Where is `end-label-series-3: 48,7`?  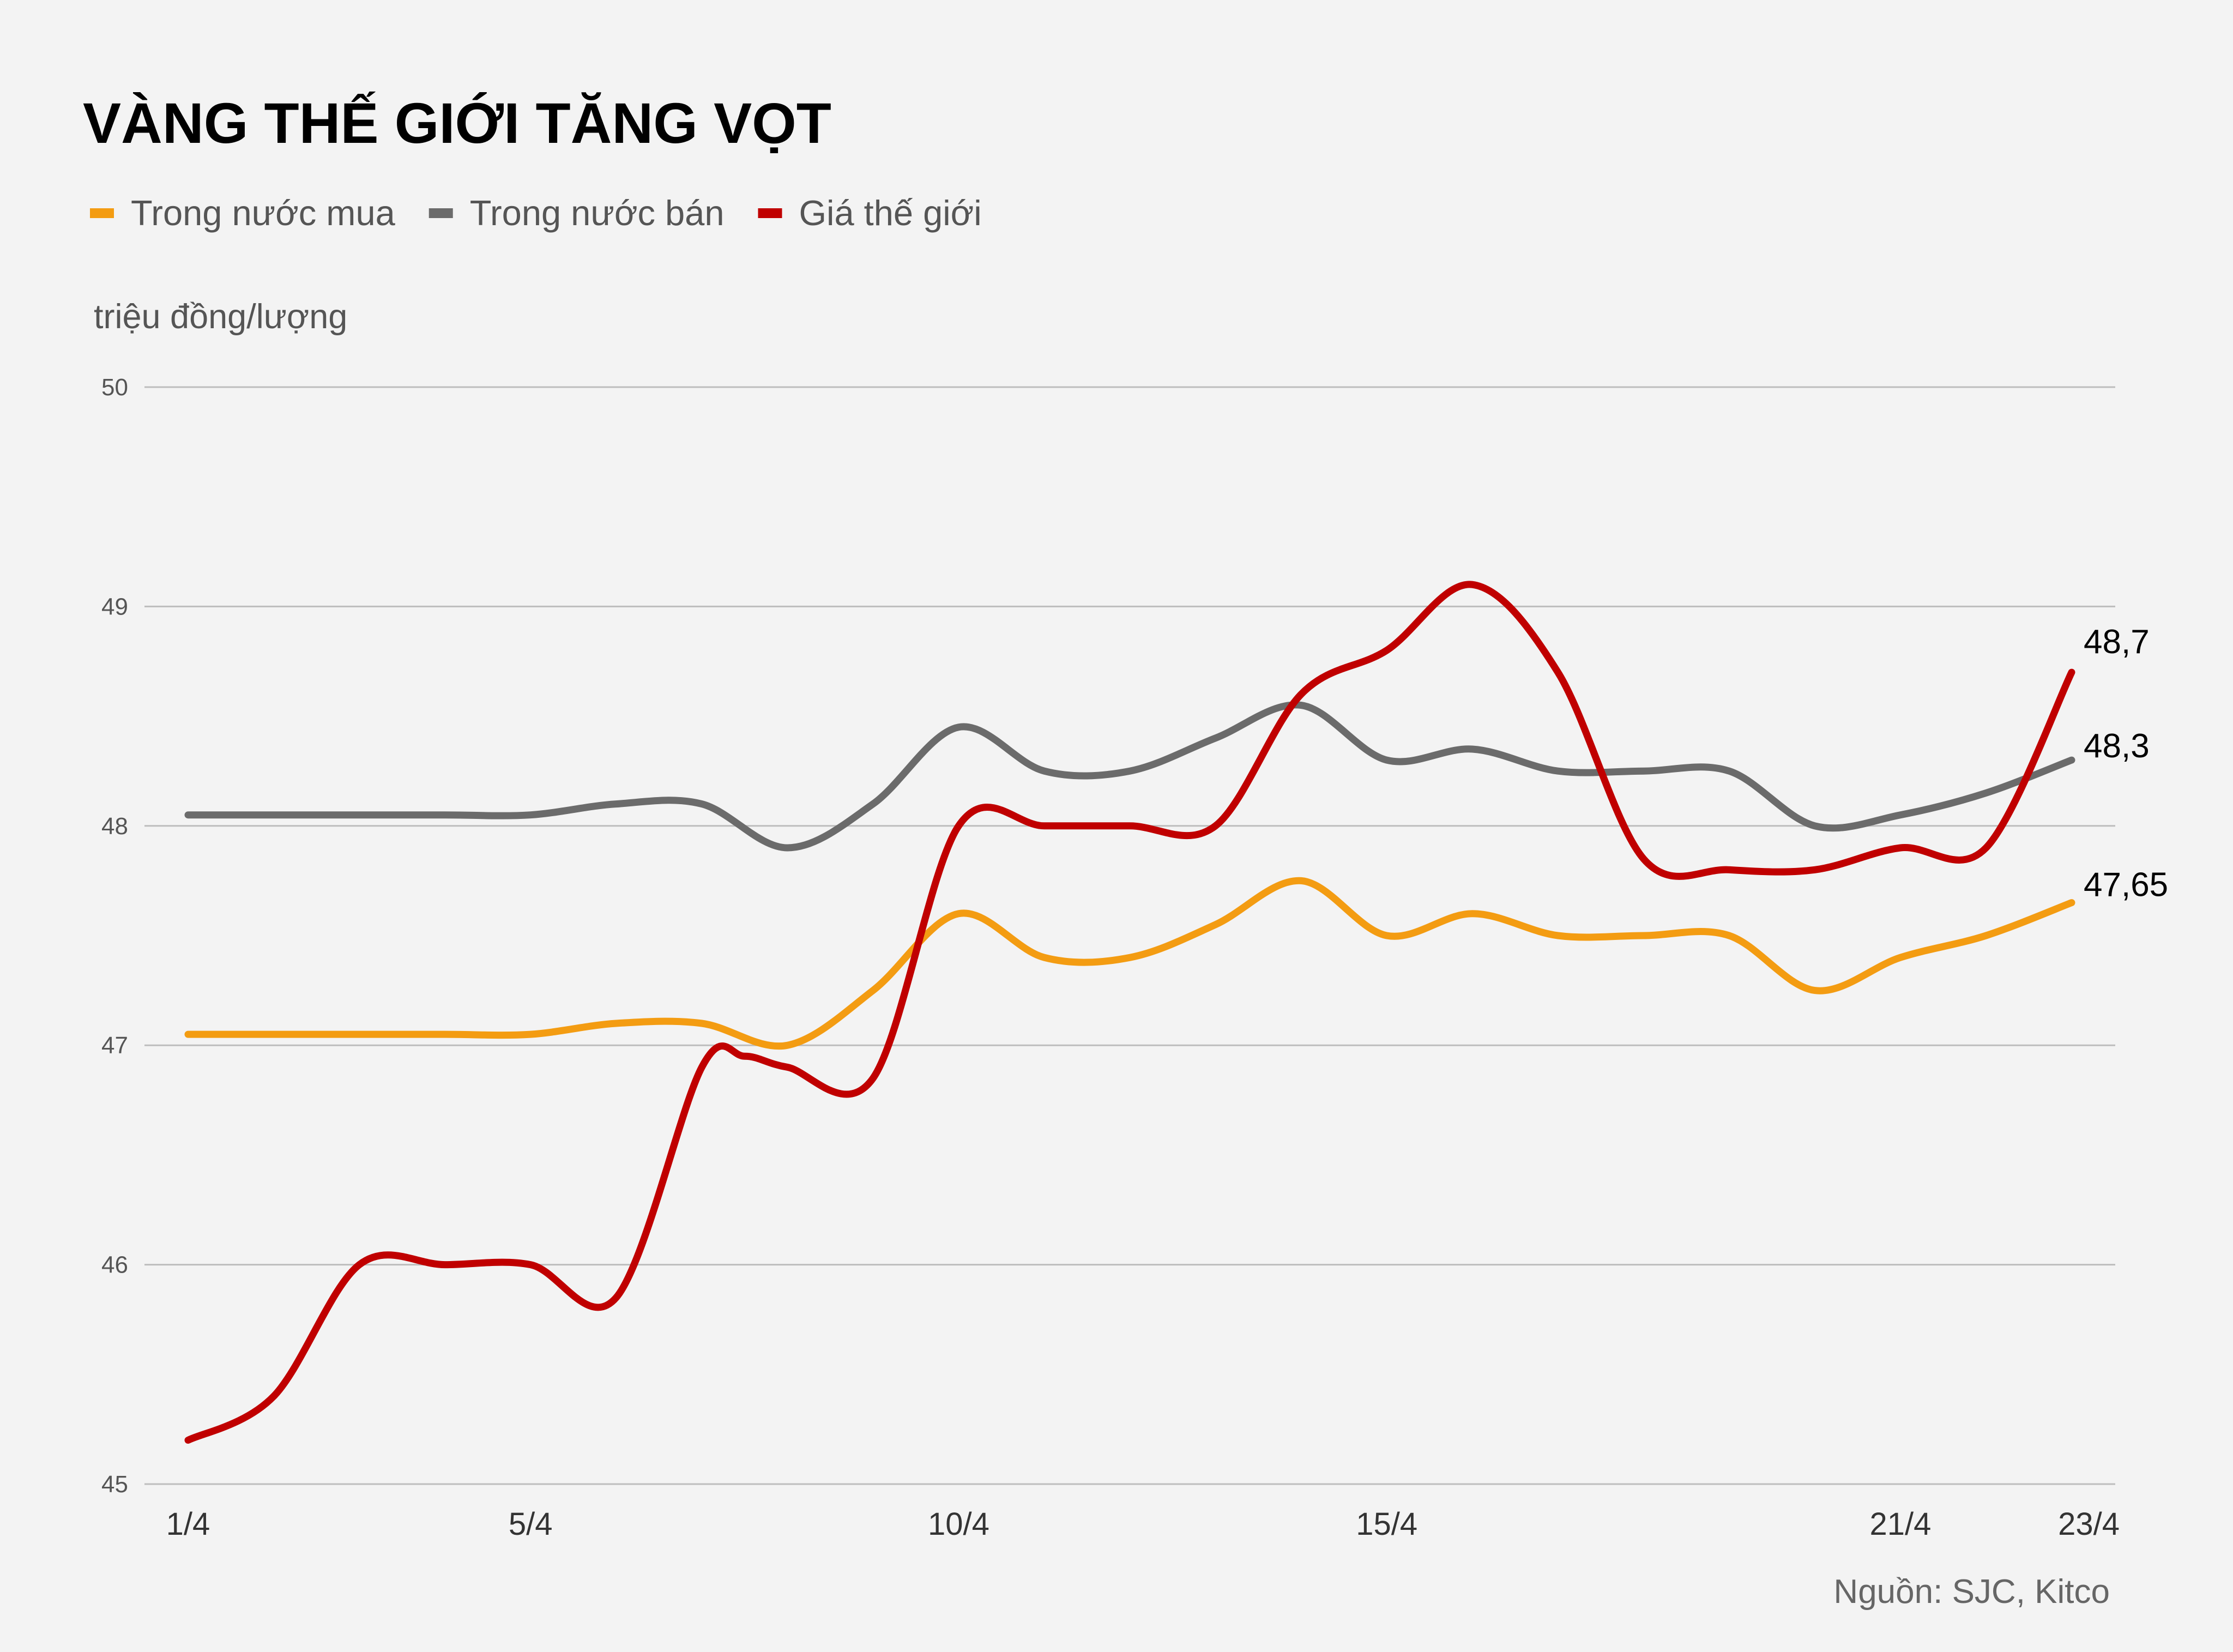 end-label-series-3: 48,7 is located at coordinates (2117, 642).